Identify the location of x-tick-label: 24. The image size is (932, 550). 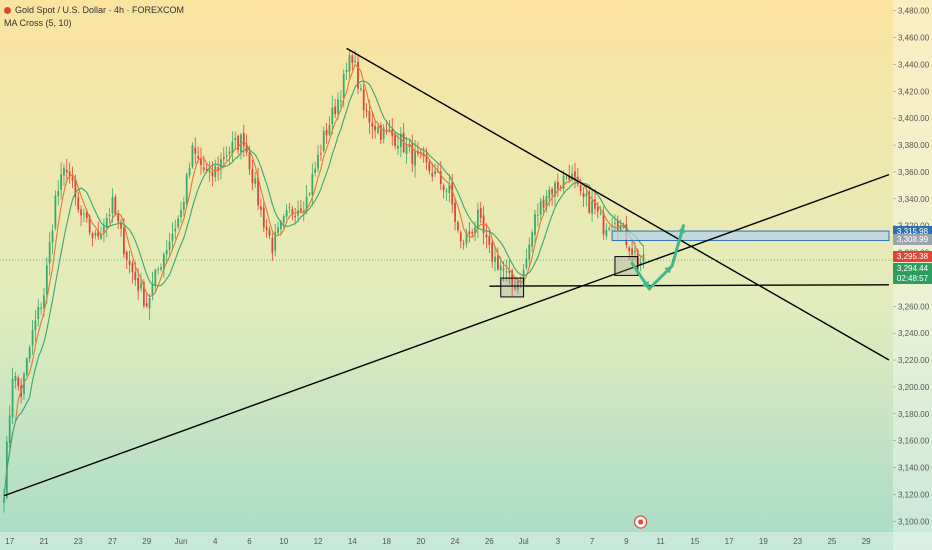
(455, 541).